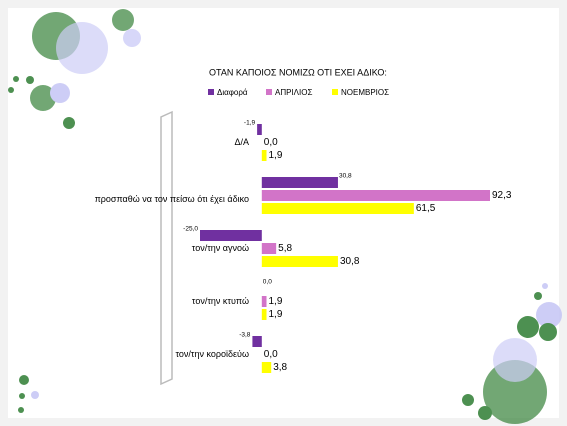 The width and height of the screenshot is (567, 426). What do you see at coordinates (250, 123) in the screenshot?
I see `value-label: -1,9` at bounding box center [250, 123].